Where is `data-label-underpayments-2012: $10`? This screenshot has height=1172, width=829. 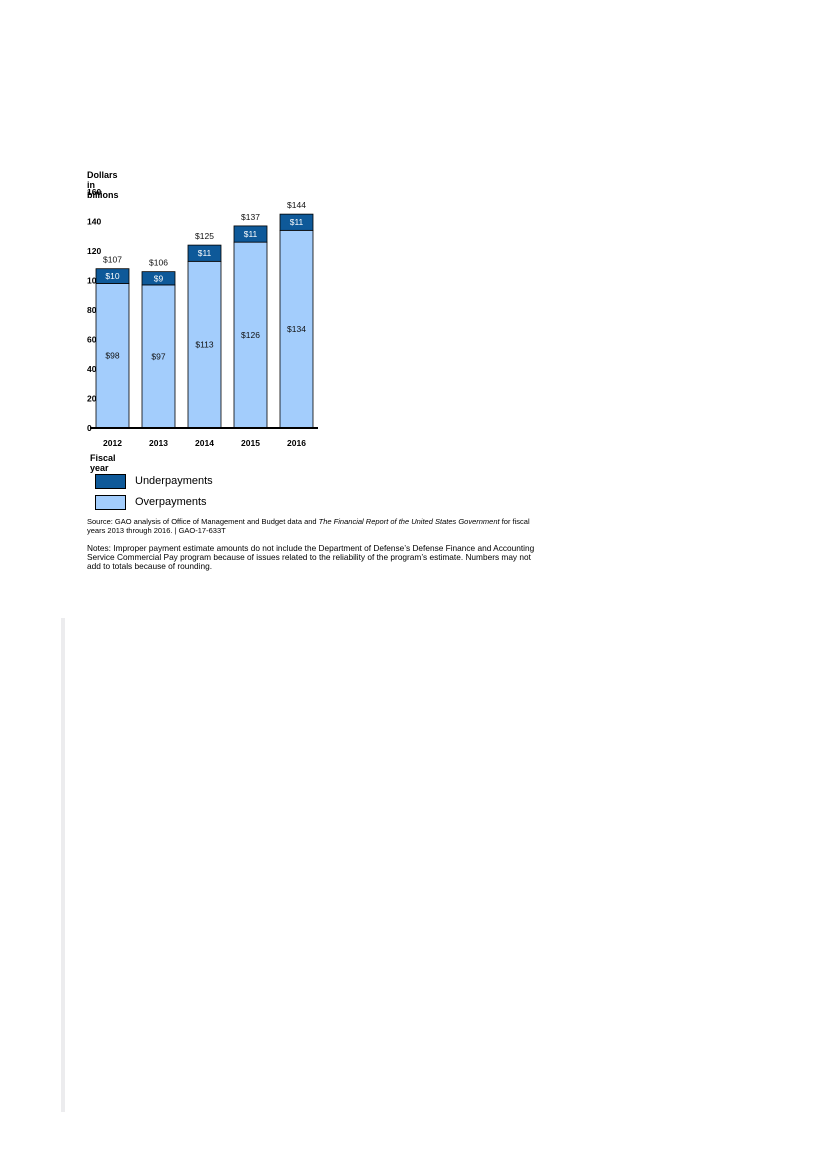 data-label-underpayments-2012: $10 is located at coordinates (112, 276).